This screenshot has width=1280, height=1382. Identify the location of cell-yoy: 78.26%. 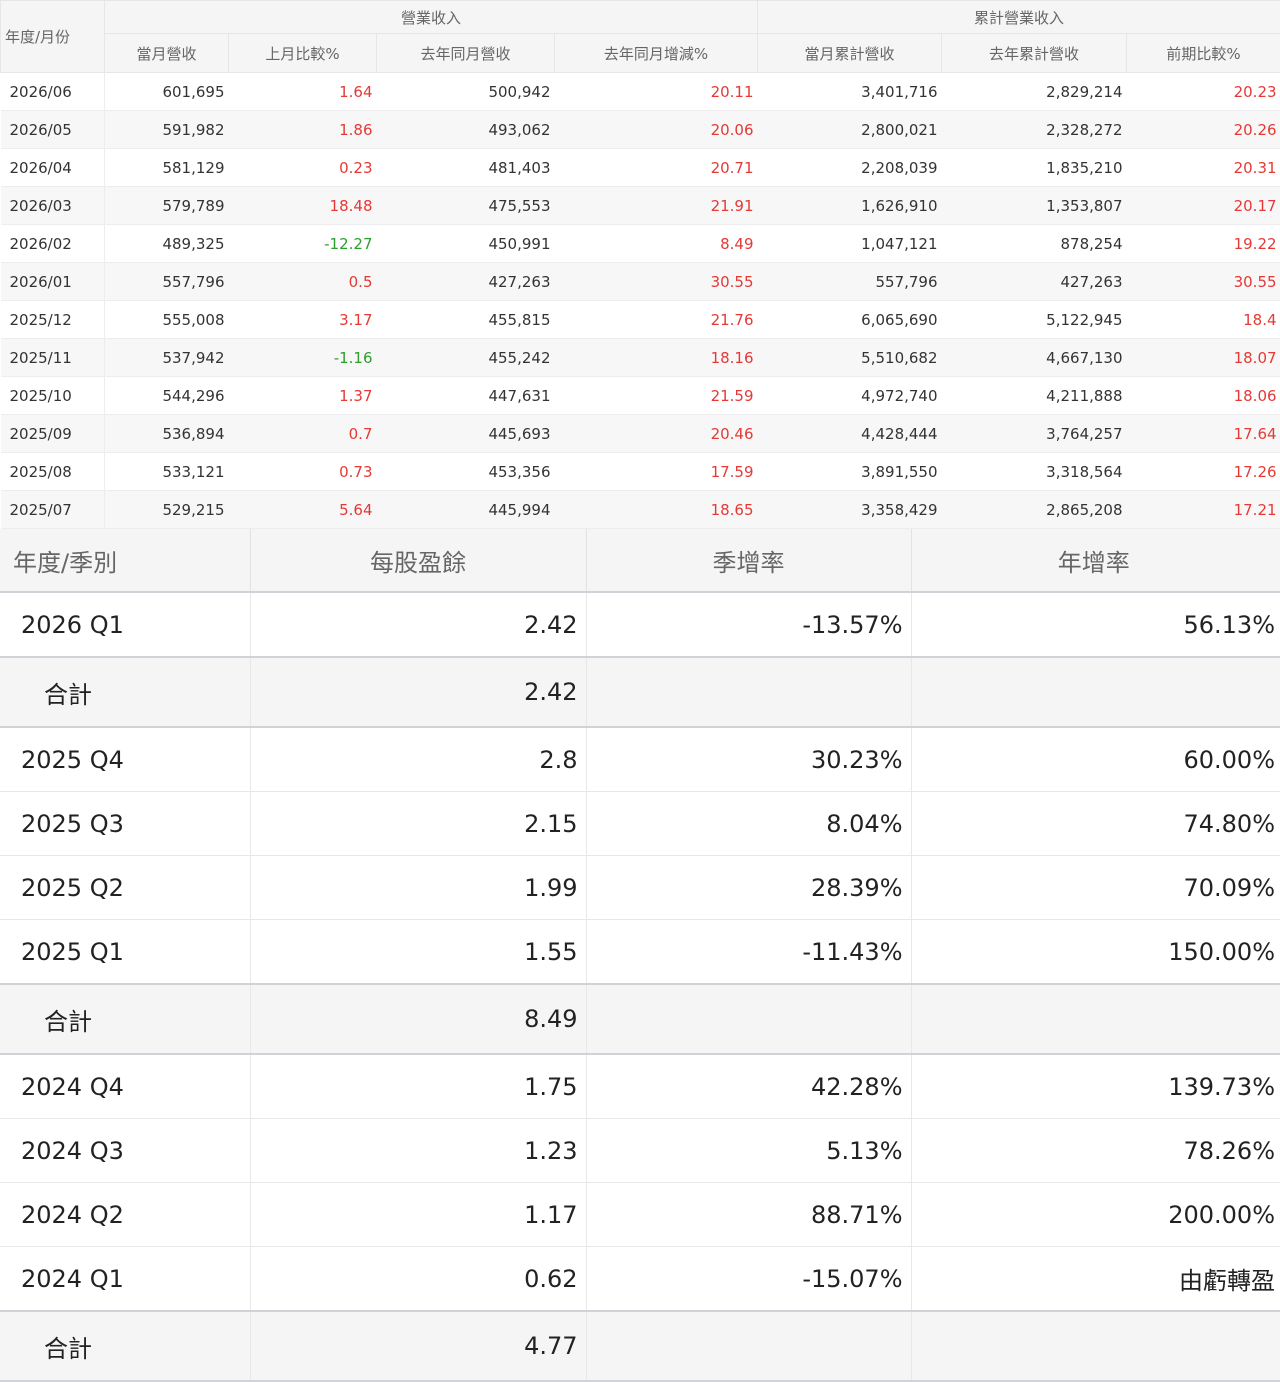
(1095, 1151).